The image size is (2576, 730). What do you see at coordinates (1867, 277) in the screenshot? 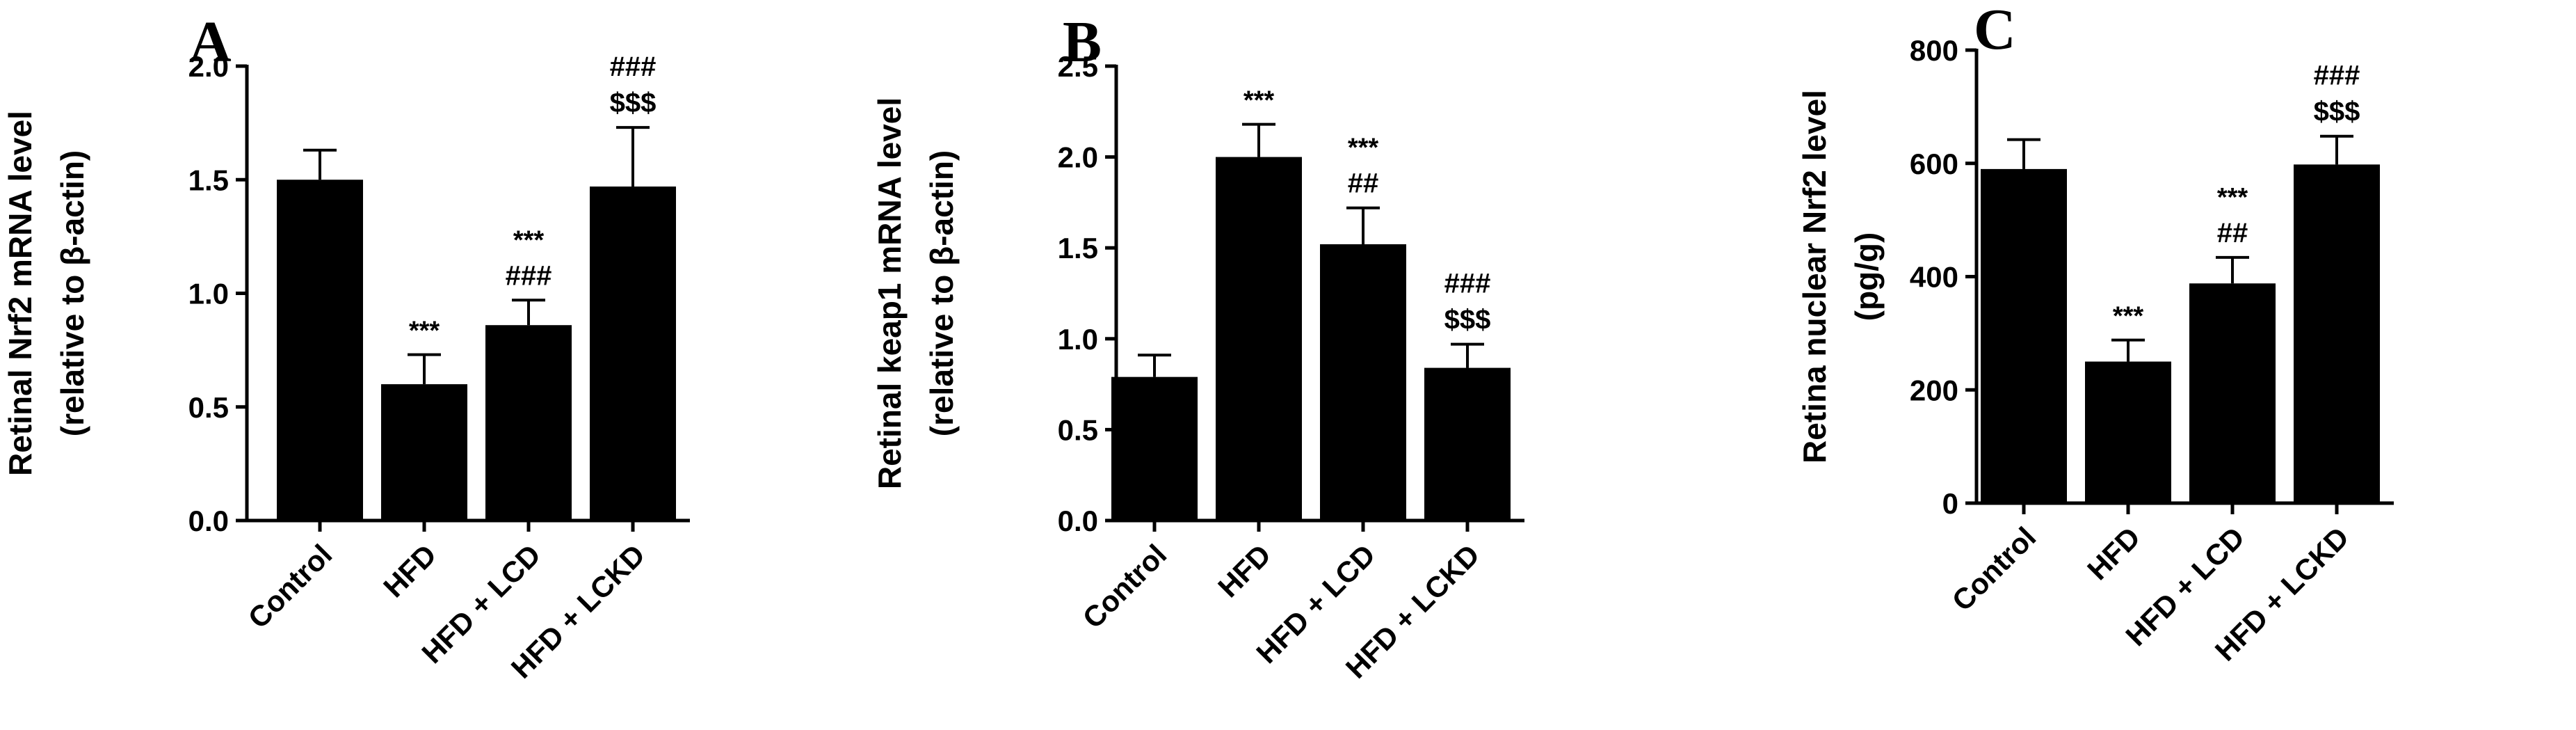
I see `y-axis-label: (pg/g)` at bounding box center [1867, 277].